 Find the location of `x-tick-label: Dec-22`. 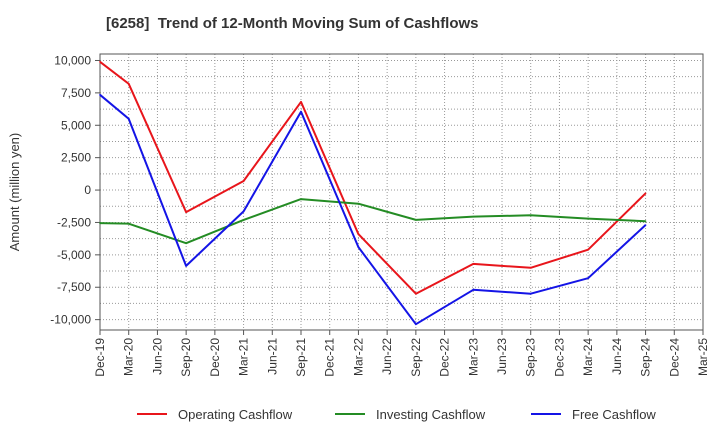

x-tick-label: Dec-22 is located at coordinates (445, 357).